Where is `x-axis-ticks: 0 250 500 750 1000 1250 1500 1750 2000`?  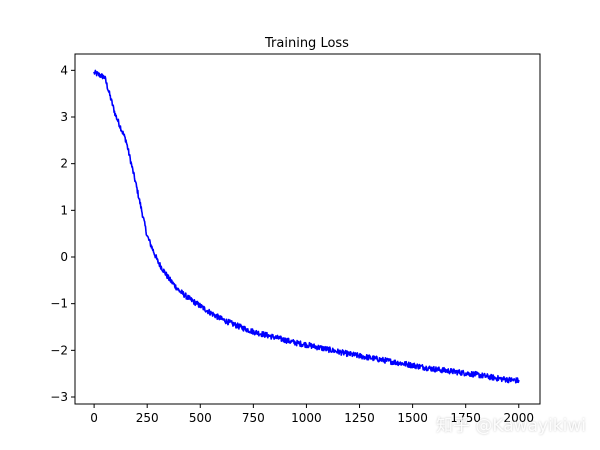 x-axis-ticks: 0 250 500 750 1000 1250 1500 1750 2000 is located at coordinates (312, 414).